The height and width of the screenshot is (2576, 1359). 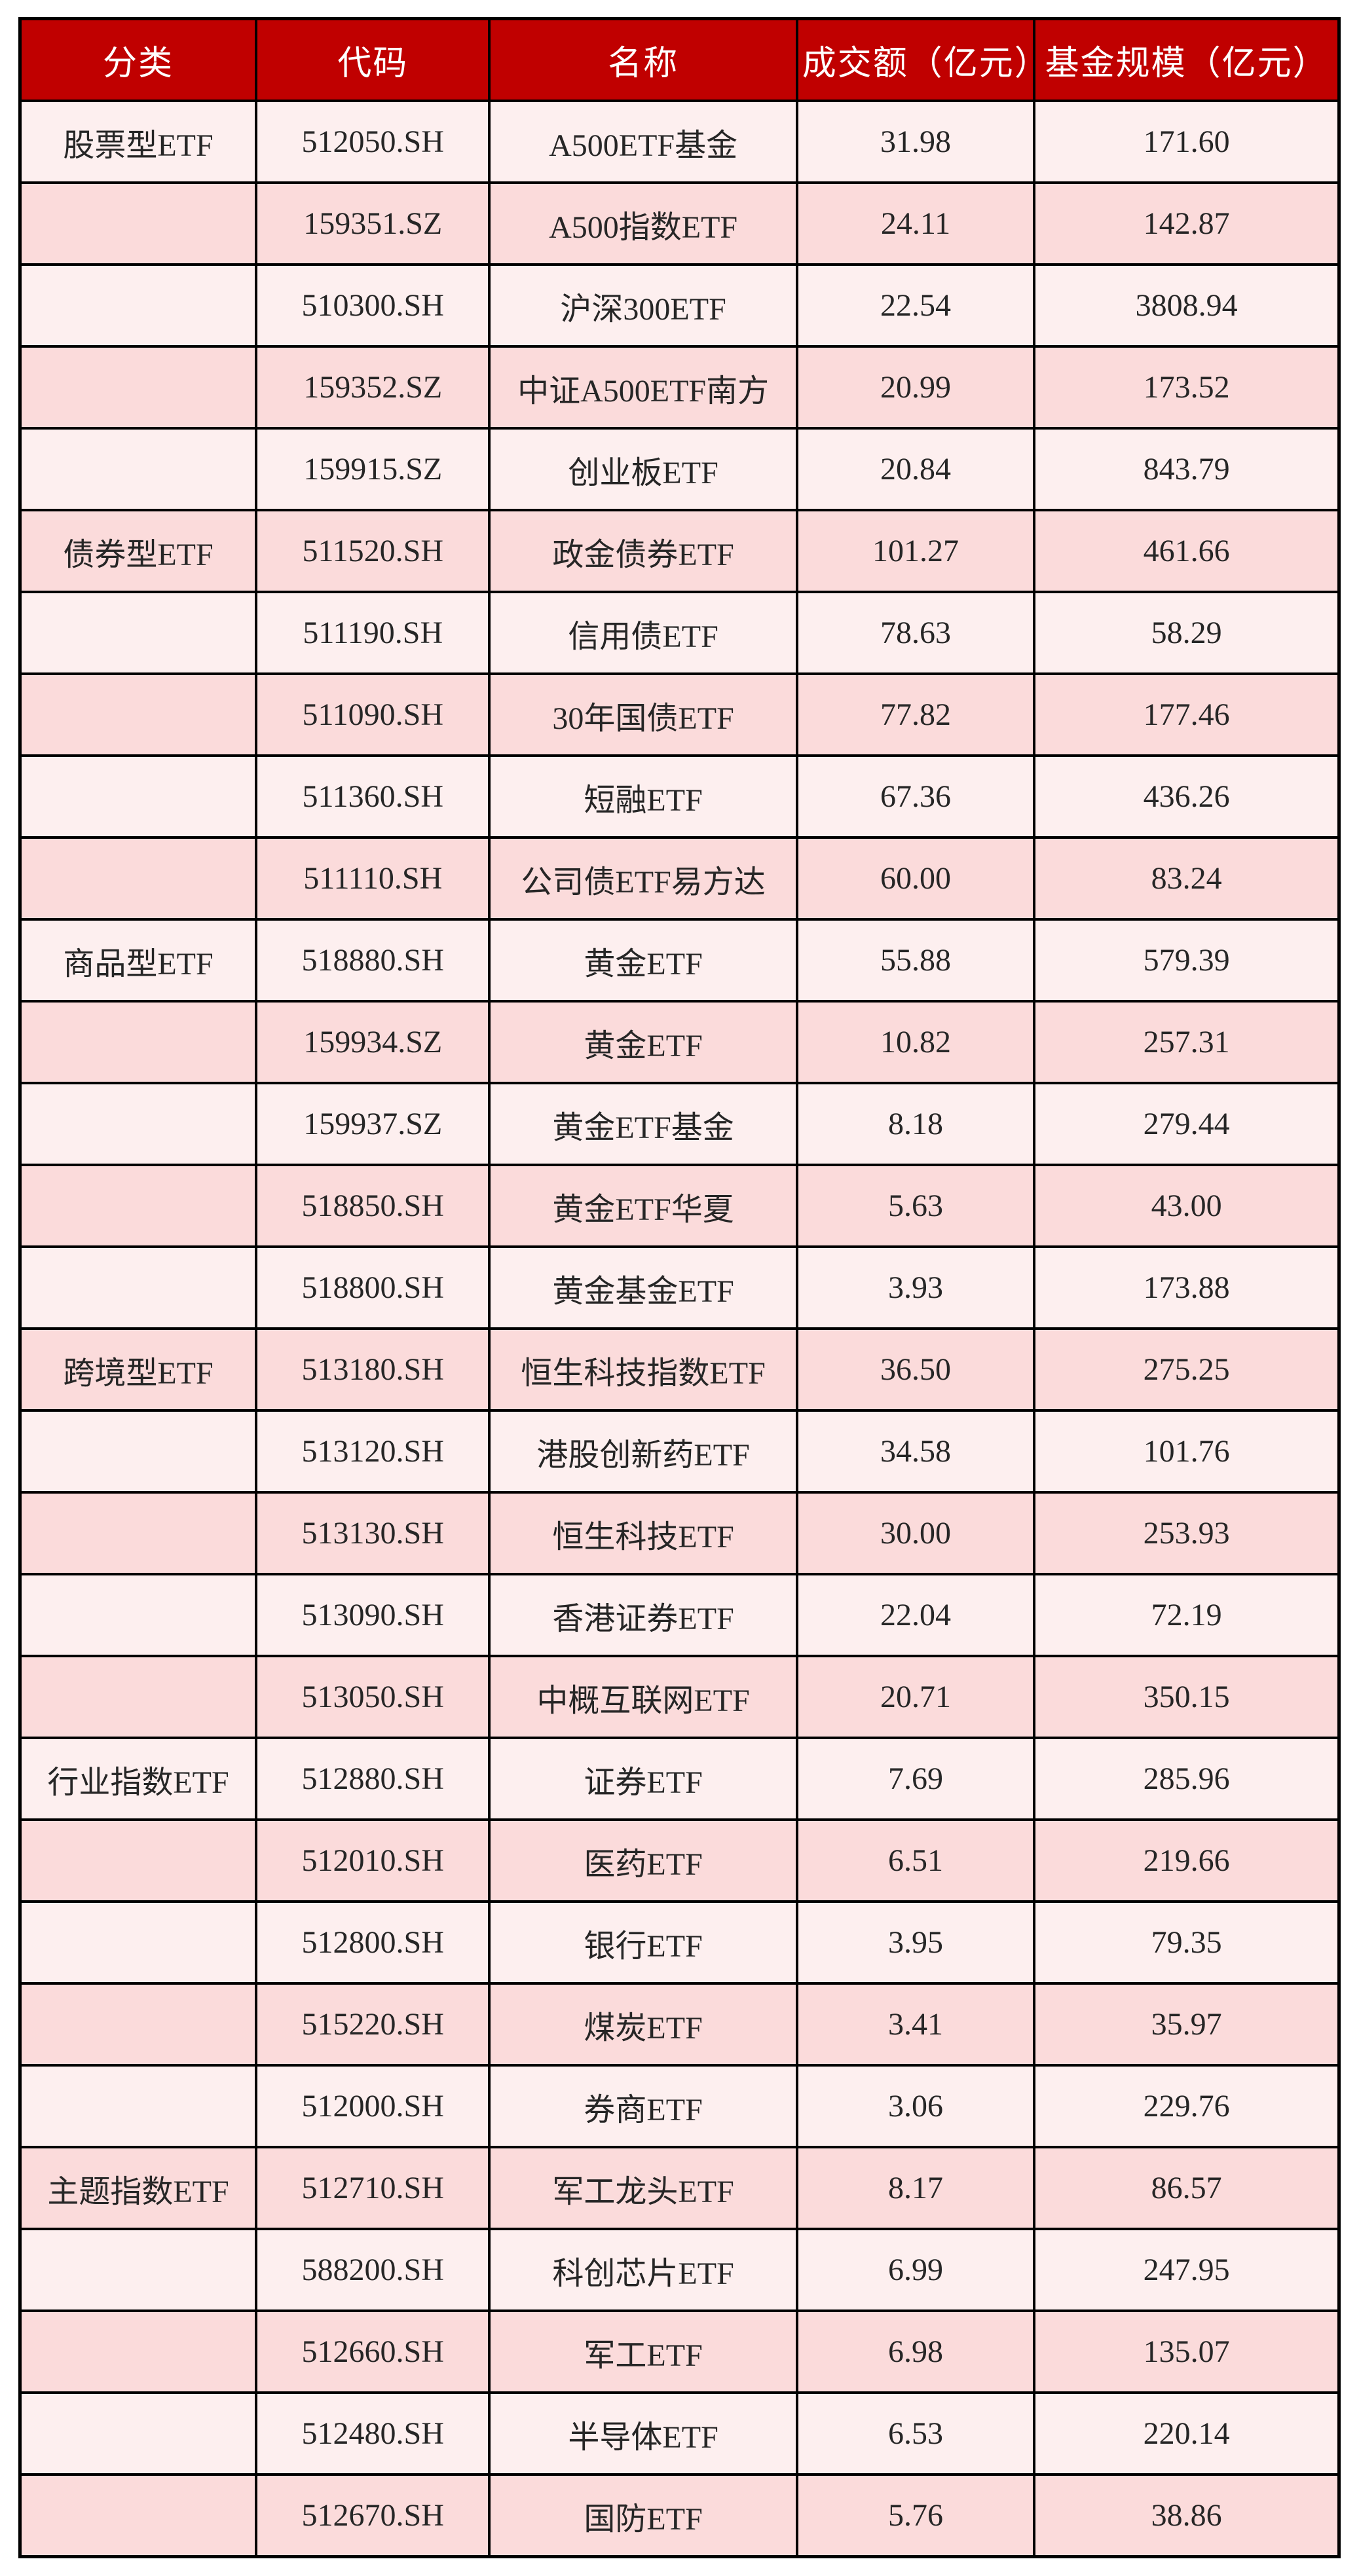 I want to click on table-row: 518850.SH 黄金ETF华夏 5.63 43.00, so click(x=679, y=1206).